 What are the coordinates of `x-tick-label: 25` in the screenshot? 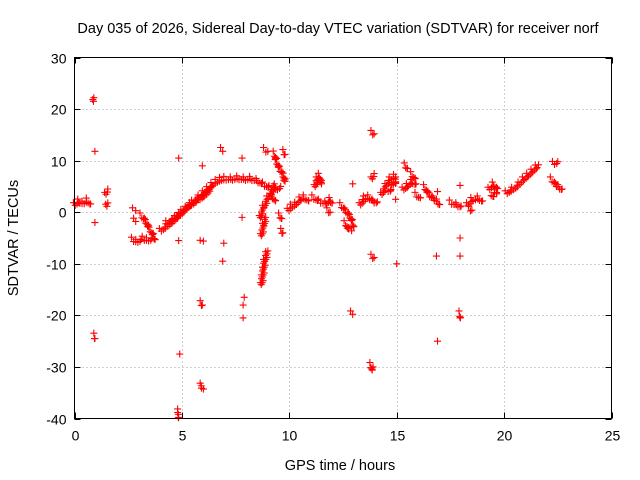 It's located at (613, 436).